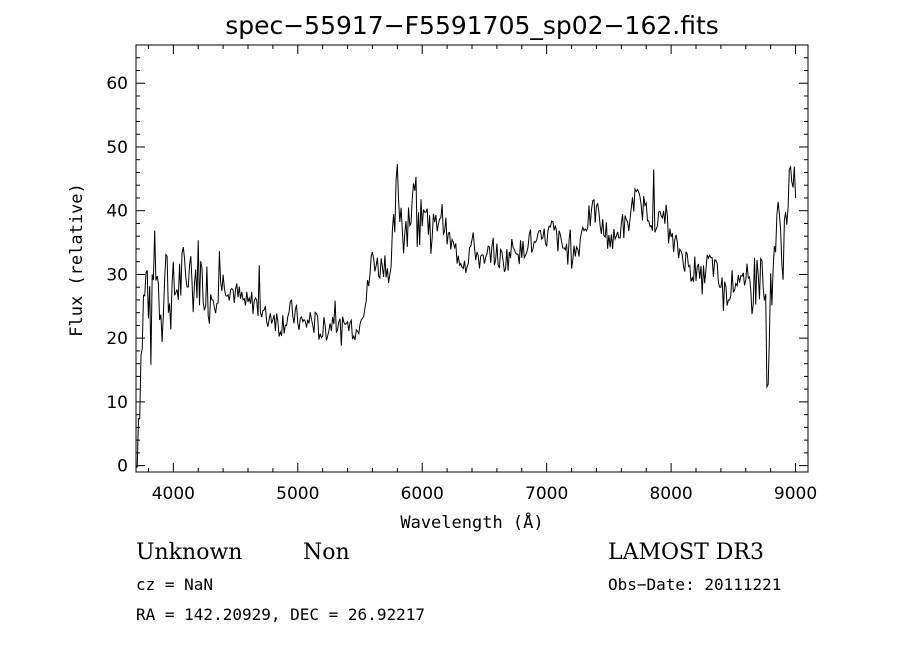  Describe the element at coordinates (422, 494) in the screenshot. I see `x-tick-label: 6000` at that location.